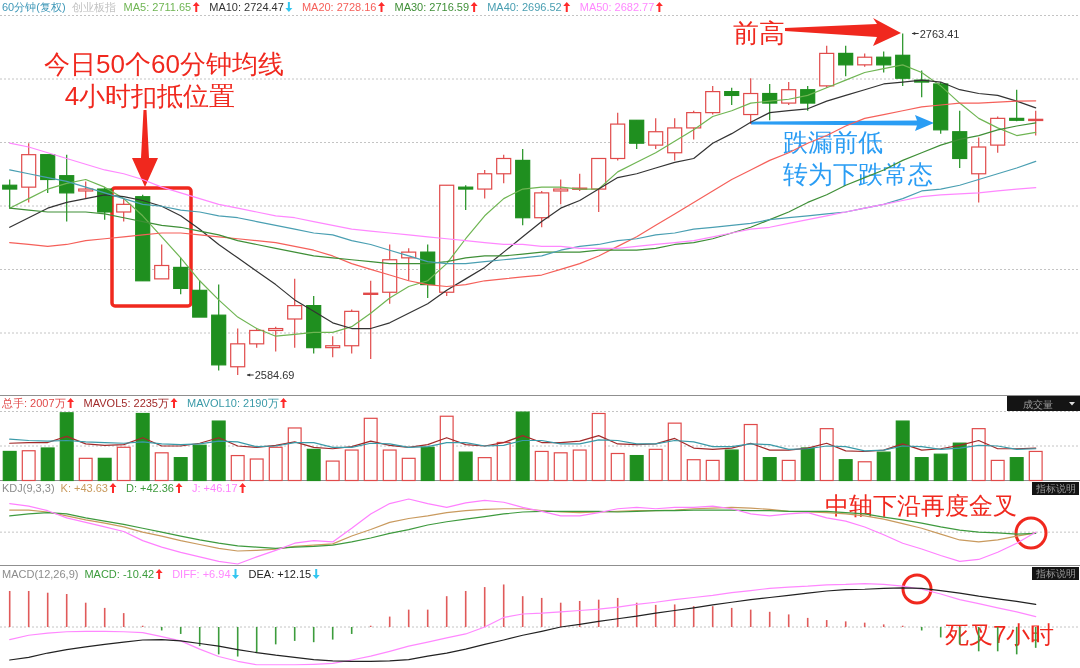 The image size is (1080, 668). What do you see at coordinates (164, 64) in the screenshot?
I see `annotation: 今日50个60分钟均线` at bounding box center [164, 64].